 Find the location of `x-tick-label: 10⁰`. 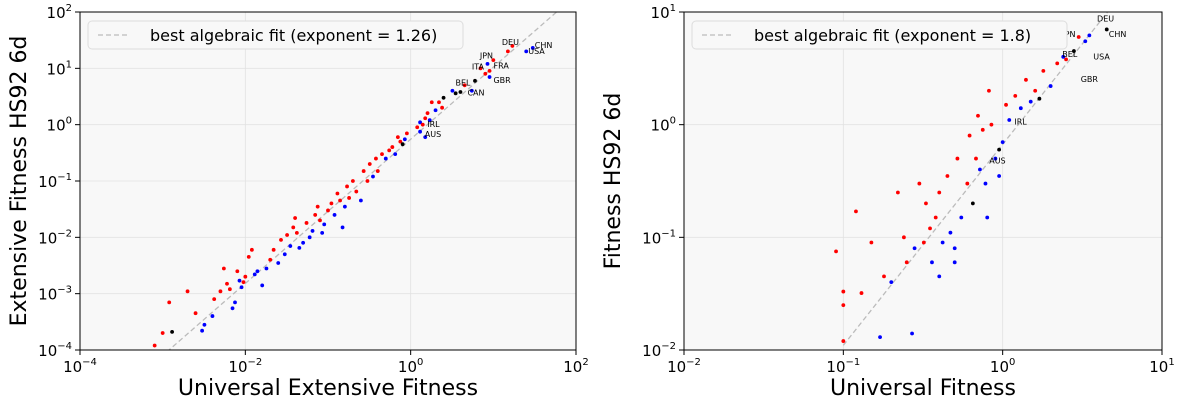

x-tick-label: 10⁰ is located at coordinates (410, 366).